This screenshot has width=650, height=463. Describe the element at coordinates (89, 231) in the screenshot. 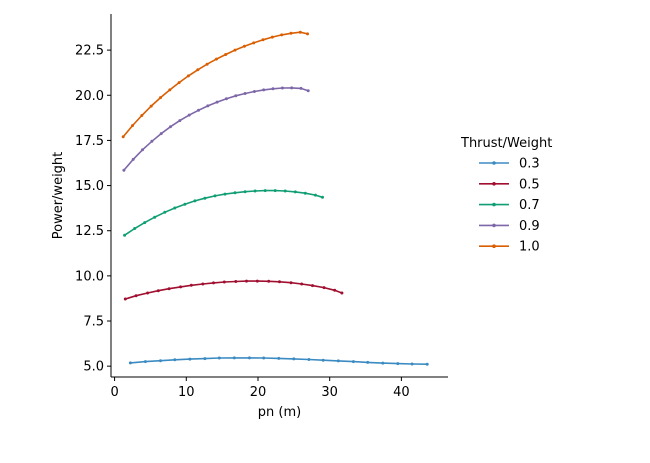

I see `y-tick-label: 12.5` at that location.